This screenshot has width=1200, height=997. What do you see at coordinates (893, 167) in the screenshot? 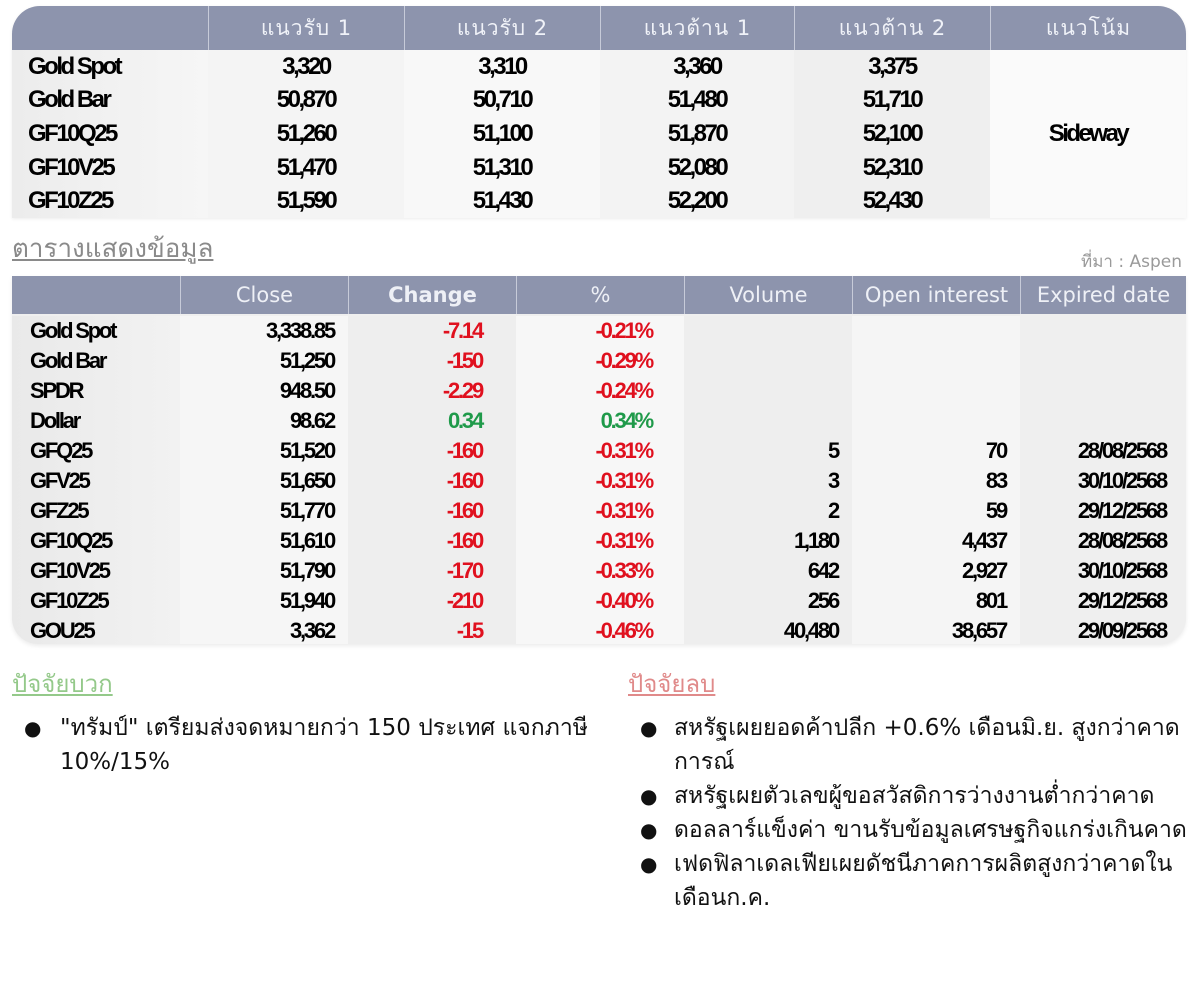
I see `resistance-2-value: 52,310` at bounding box center [893, 167].